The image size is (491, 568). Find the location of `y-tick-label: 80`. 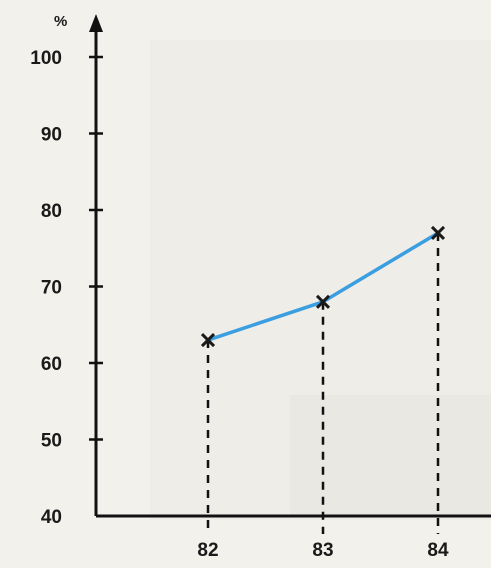

y-tick-label: 80 is located at coordinates (51, 211).